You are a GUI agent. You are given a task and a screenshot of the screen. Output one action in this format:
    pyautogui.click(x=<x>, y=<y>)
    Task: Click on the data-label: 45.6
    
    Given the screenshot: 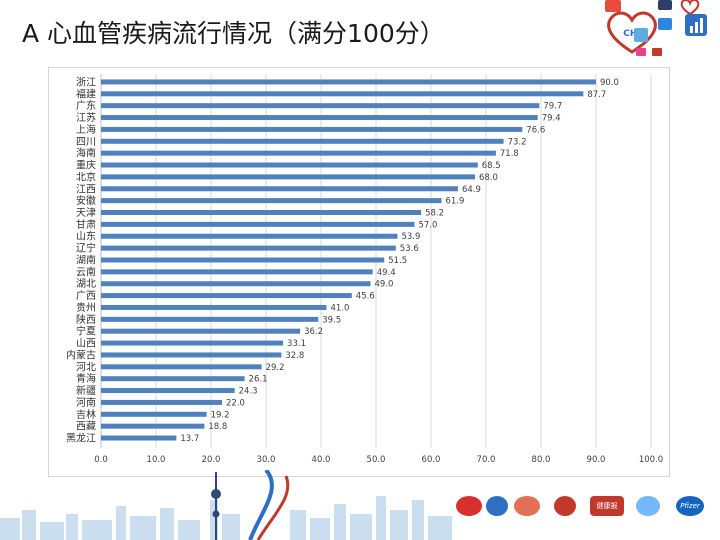 What is the action you would take?
    pyautogui.click(x=365, y=297)
    